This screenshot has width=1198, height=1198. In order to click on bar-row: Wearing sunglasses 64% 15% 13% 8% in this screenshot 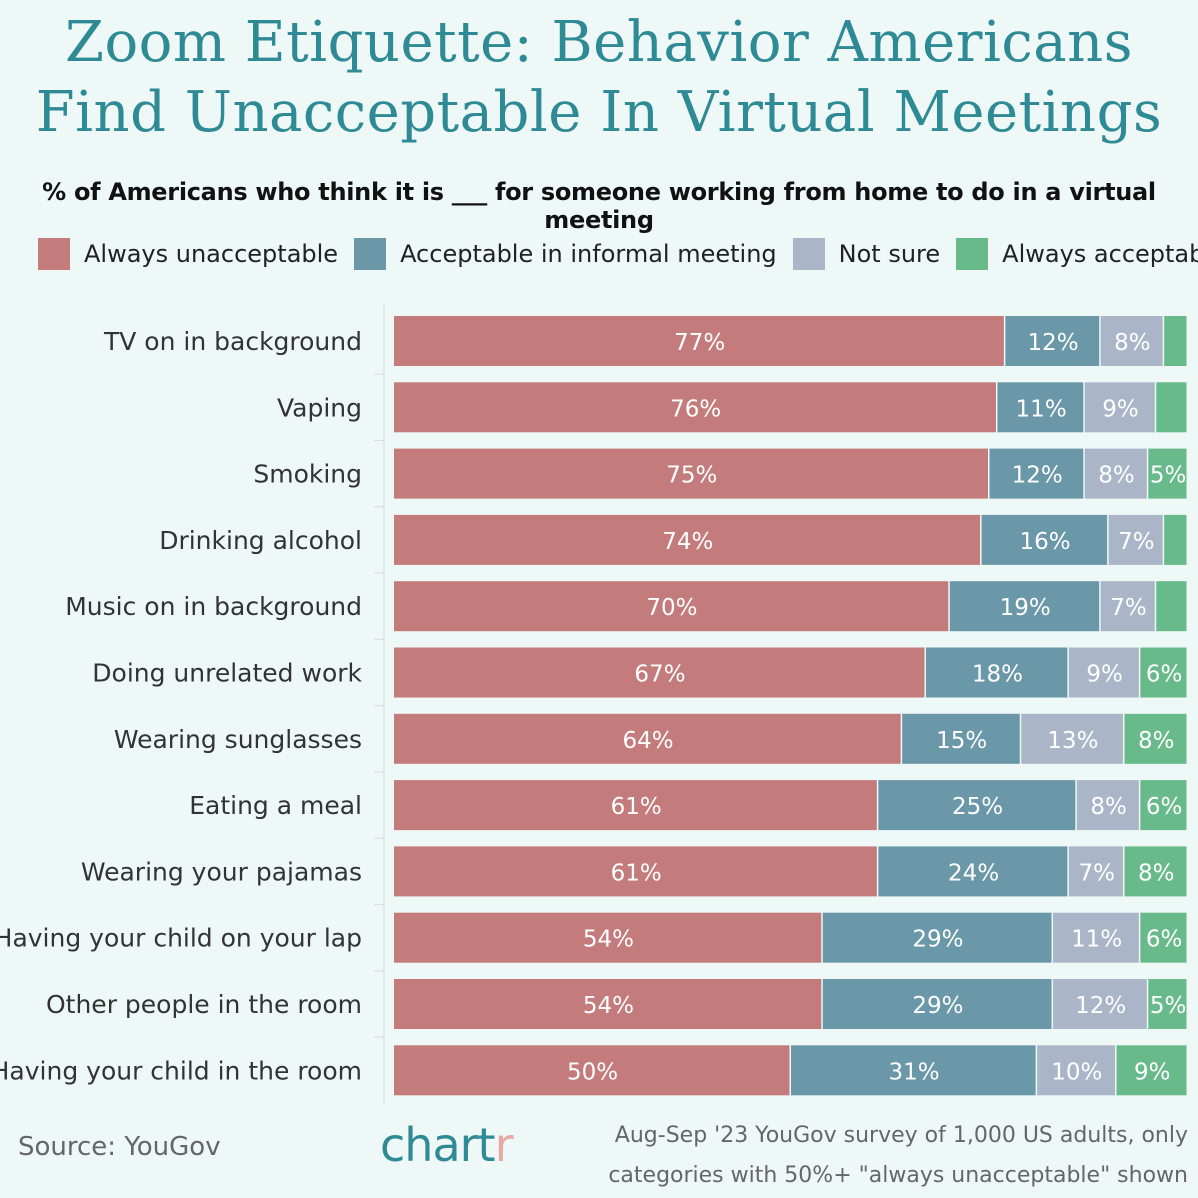, I will do `click(650, 738)`.